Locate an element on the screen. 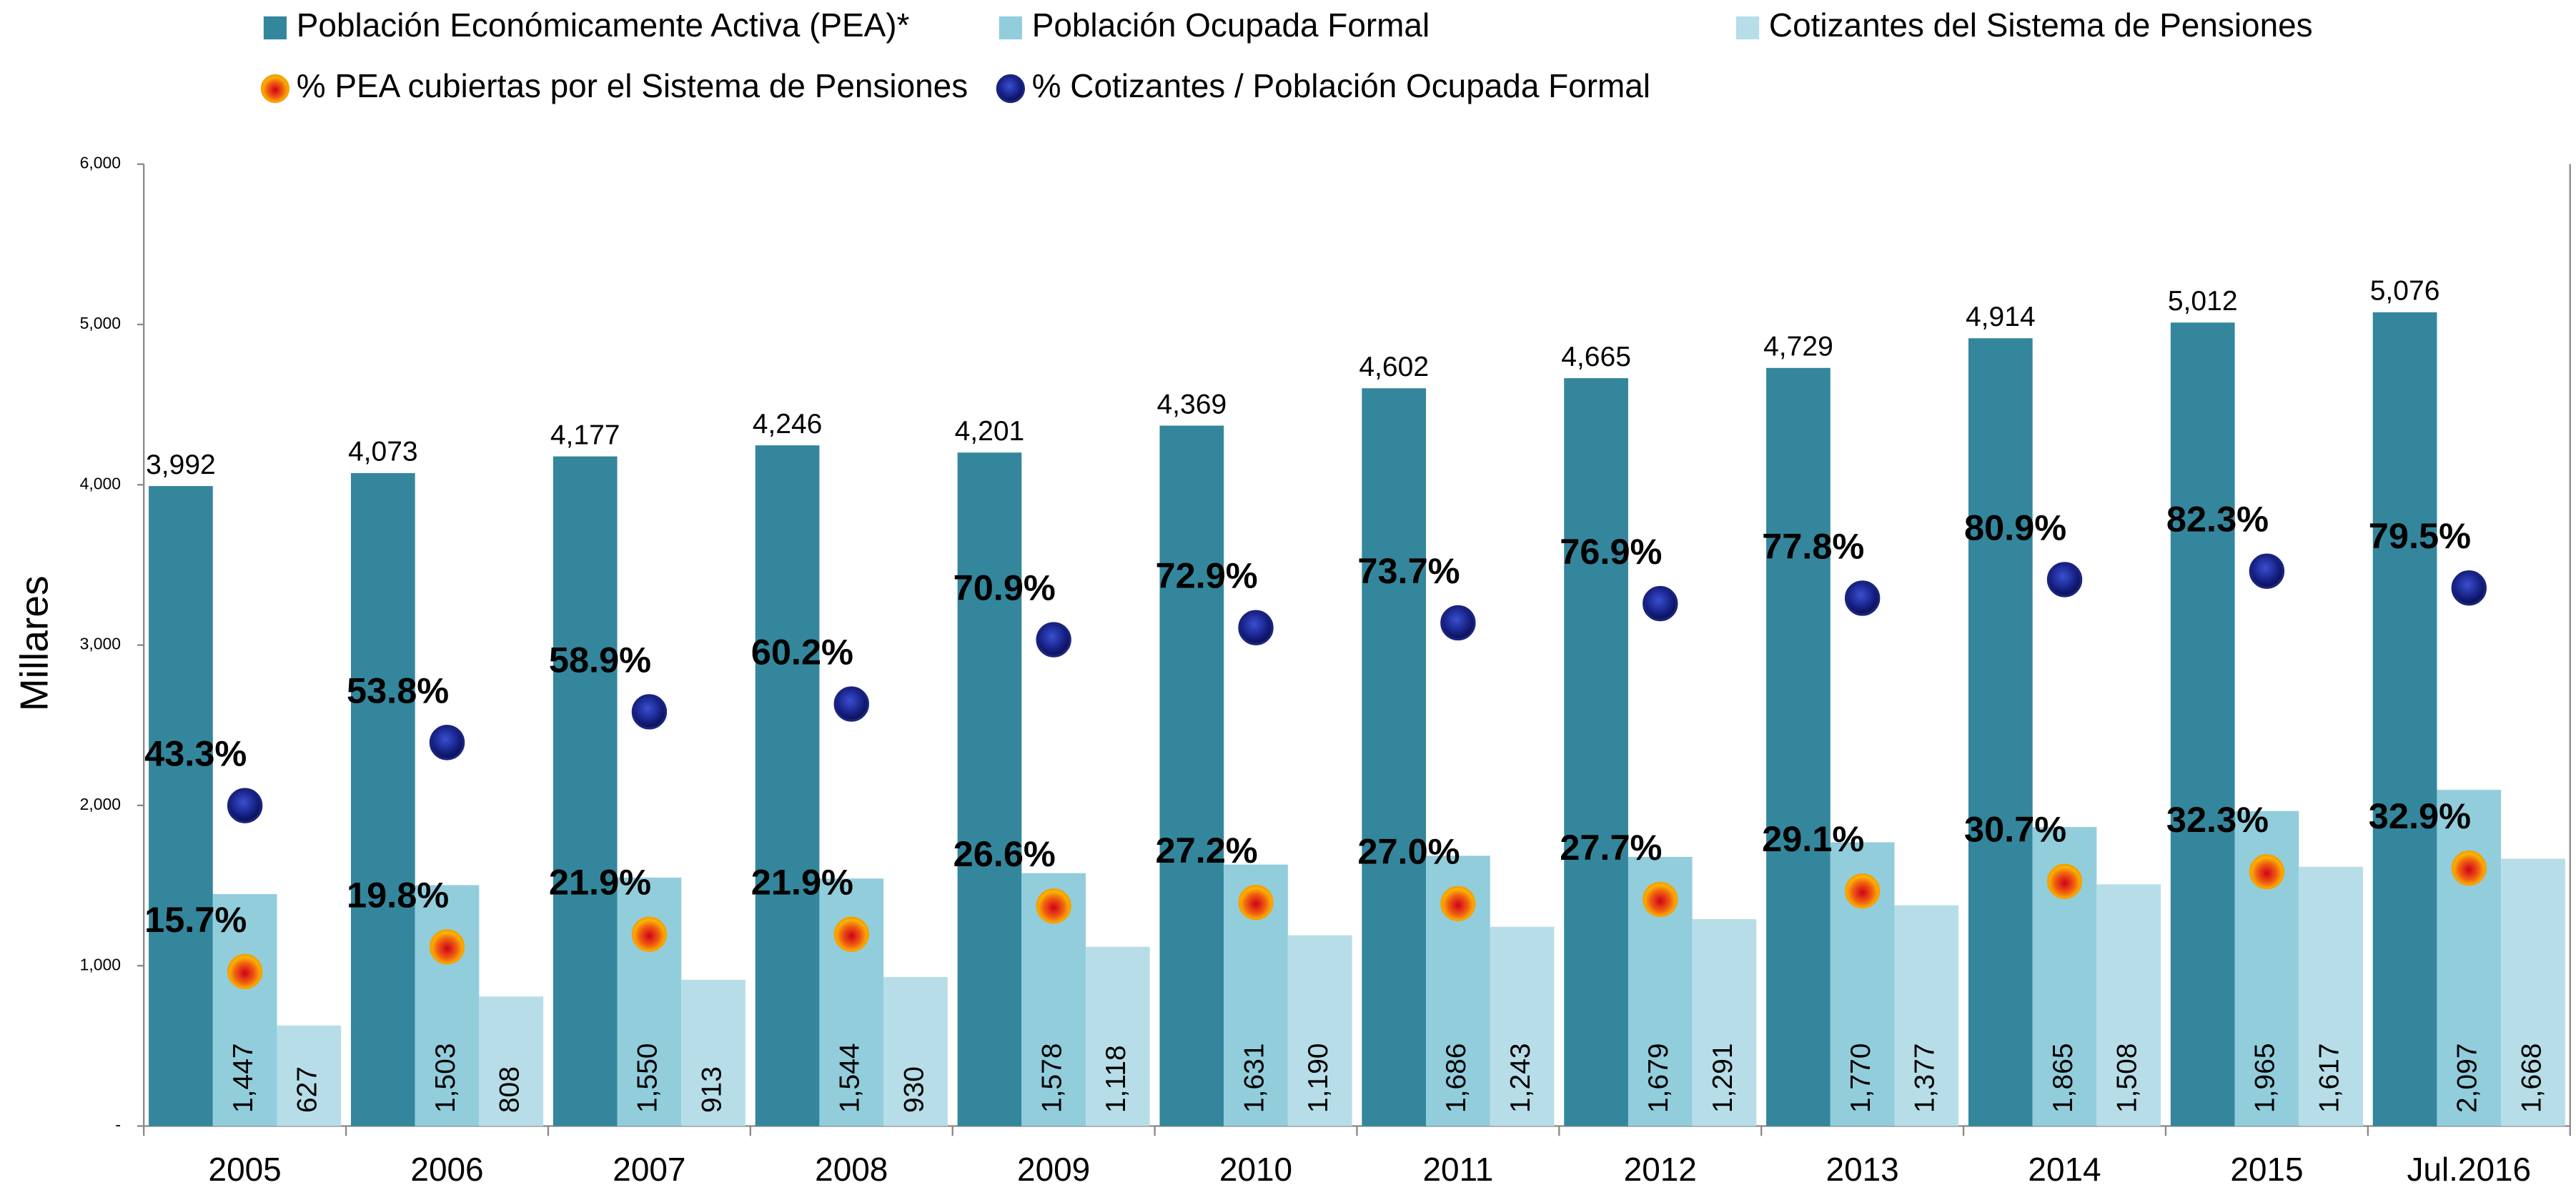 The image size is (2576, 1195). value-label: 27.0% is located at coordinates (1408, 851).